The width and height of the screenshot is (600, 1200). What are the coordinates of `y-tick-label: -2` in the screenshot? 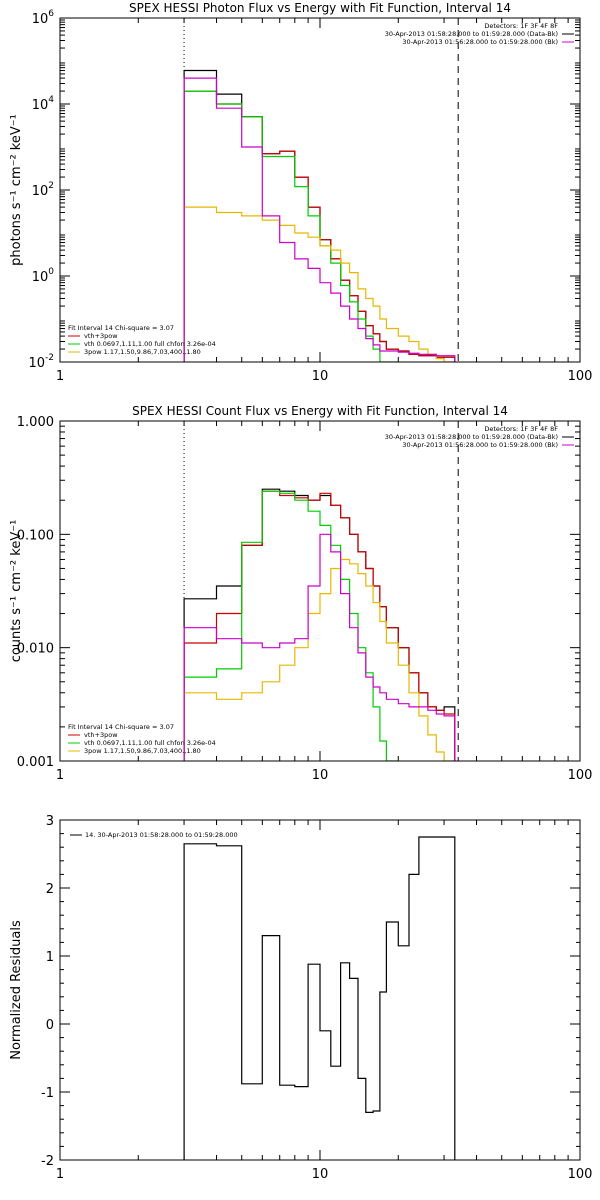 It's located at (47, 1161).